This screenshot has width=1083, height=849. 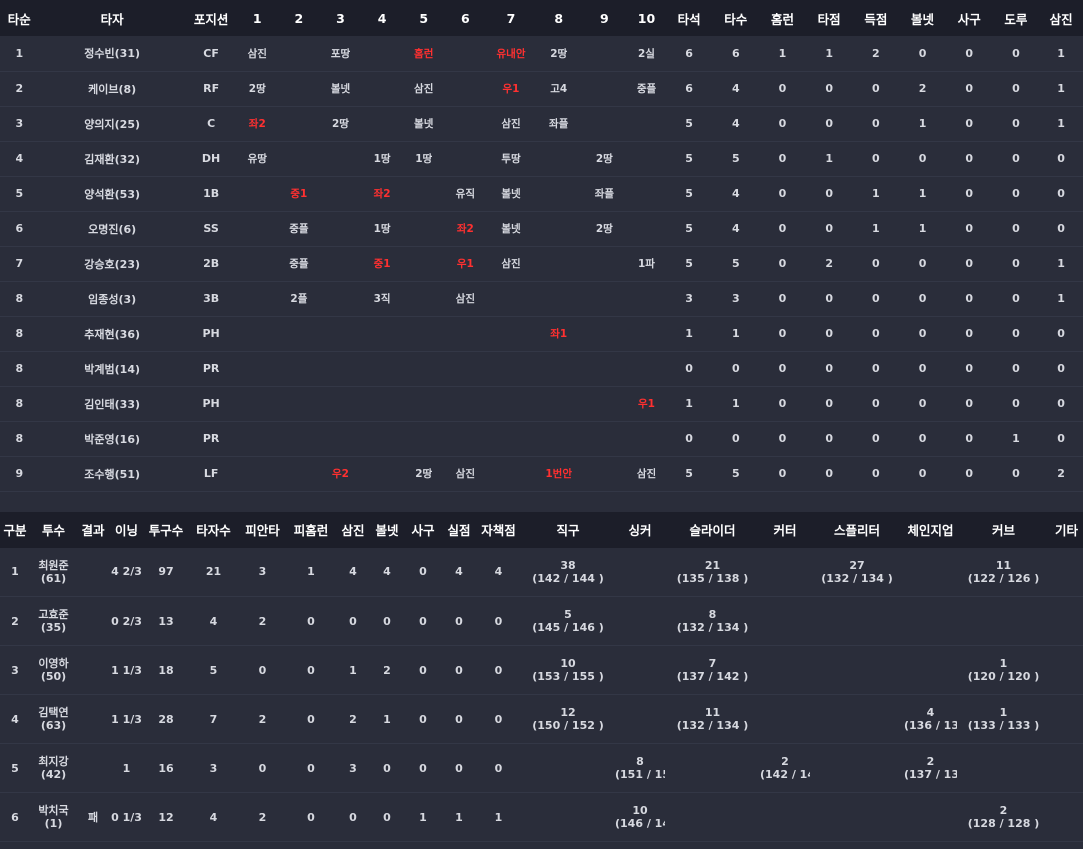 What do you see at coordinates (559, 124) in the screenshot?
I see `inning-result: 좌플` at bounding box center [559, 124].